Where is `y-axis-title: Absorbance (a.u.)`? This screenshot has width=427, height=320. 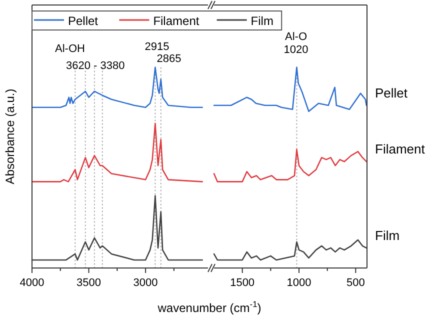
y-axis-title: Absorbance (a.u.) is located at coordinates (10, 136).